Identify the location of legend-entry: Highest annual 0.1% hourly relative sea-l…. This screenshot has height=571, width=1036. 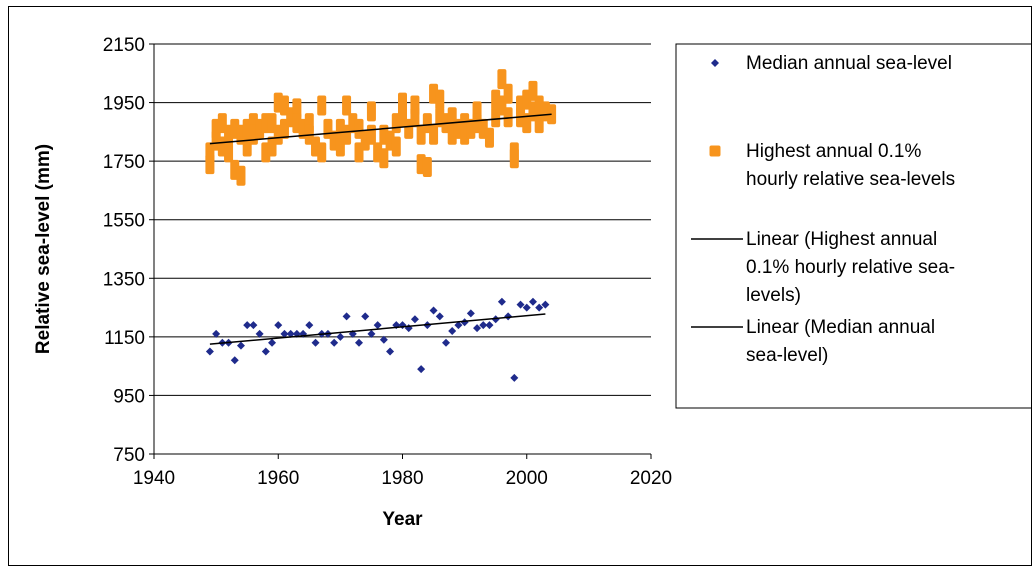
(832, 165).